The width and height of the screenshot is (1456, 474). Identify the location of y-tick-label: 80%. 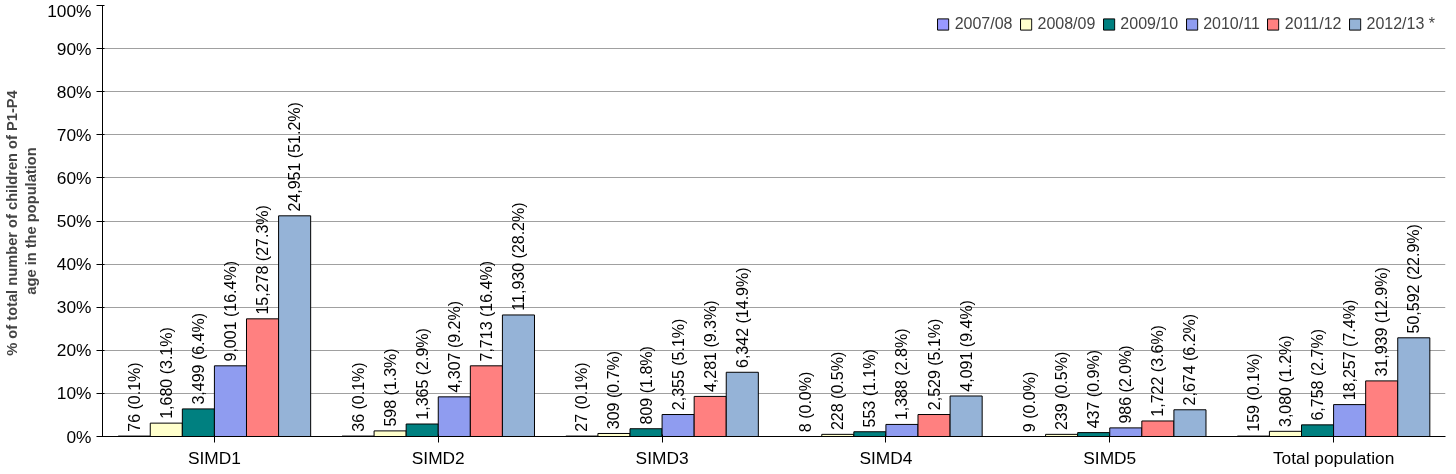
(74, 91).